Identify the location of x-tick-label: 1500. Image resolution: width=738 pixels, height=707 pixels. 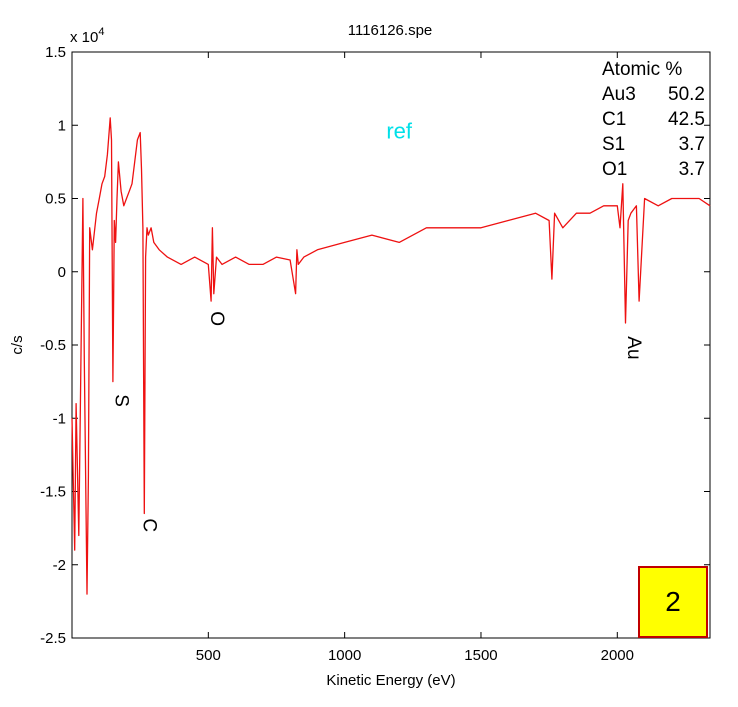
(480, 655).